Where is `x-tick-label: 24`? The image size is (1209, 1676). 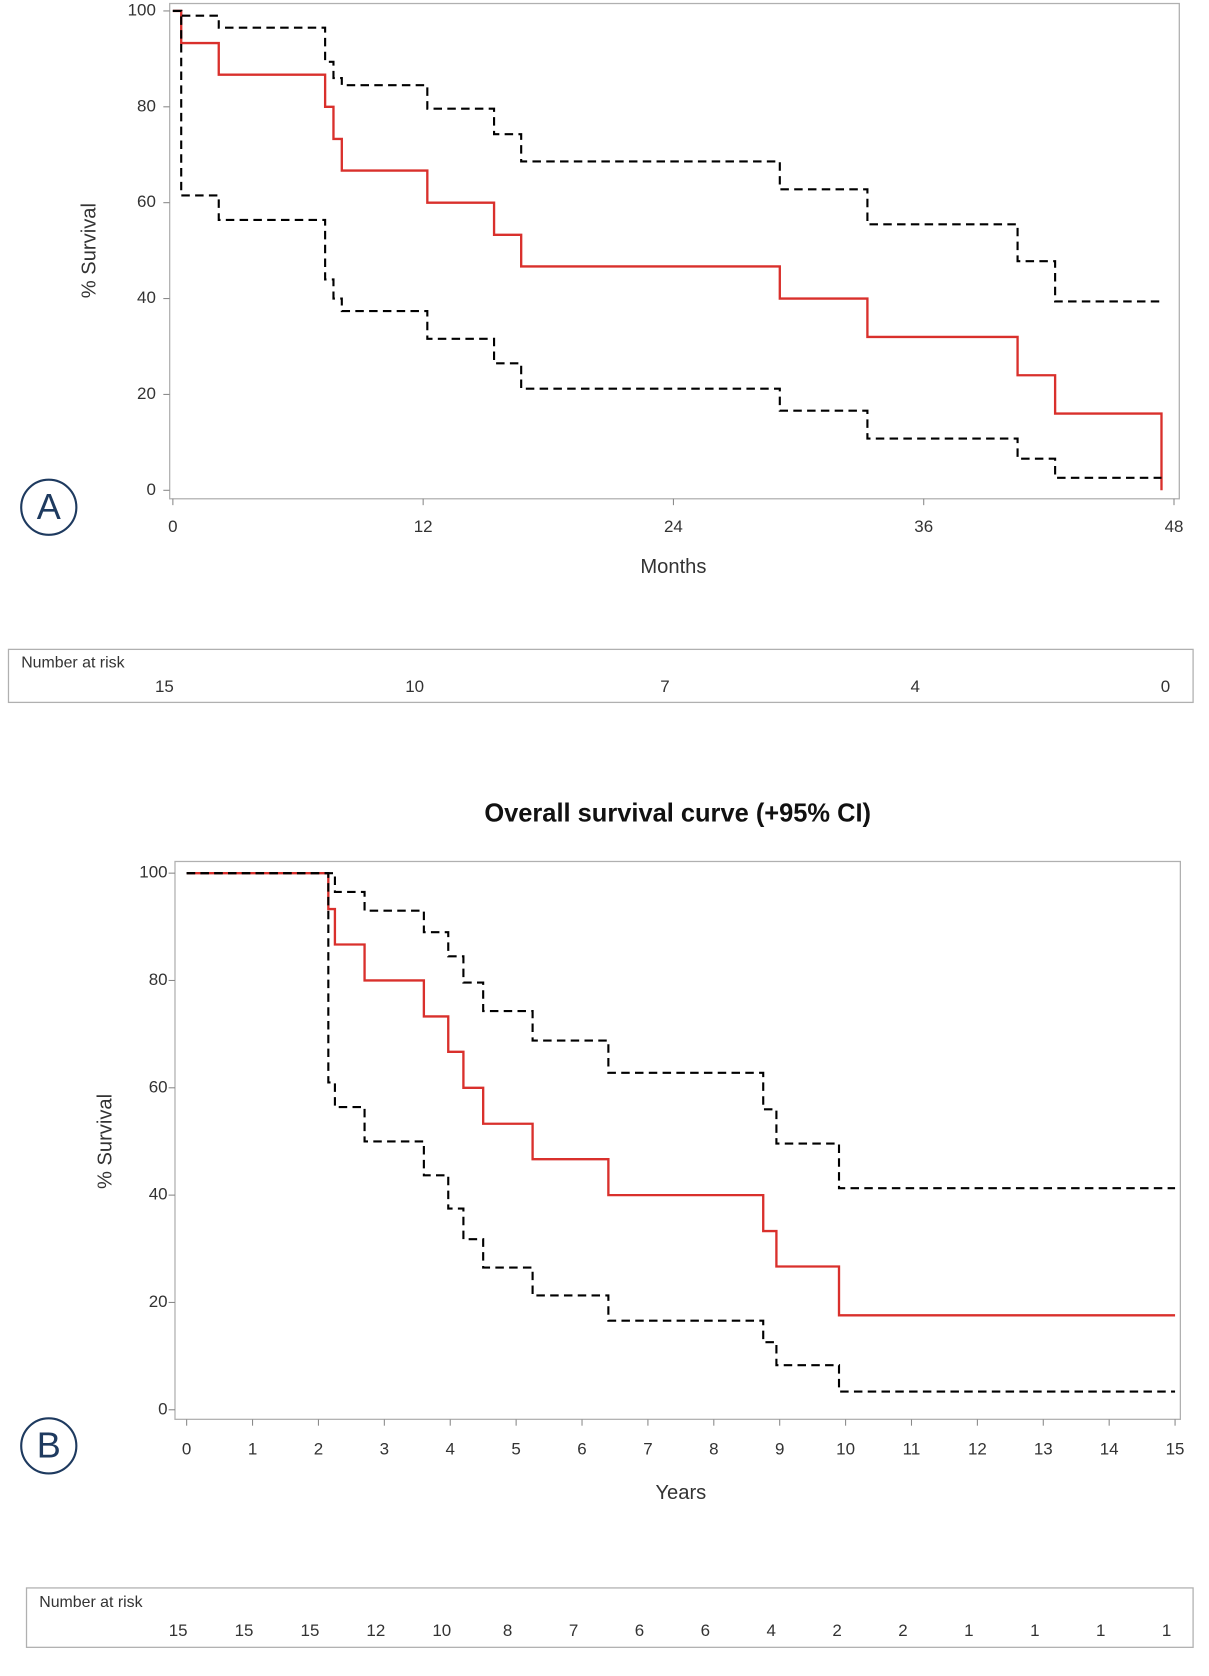
x-tick-label: 24 is located at coordinates (673, 526).